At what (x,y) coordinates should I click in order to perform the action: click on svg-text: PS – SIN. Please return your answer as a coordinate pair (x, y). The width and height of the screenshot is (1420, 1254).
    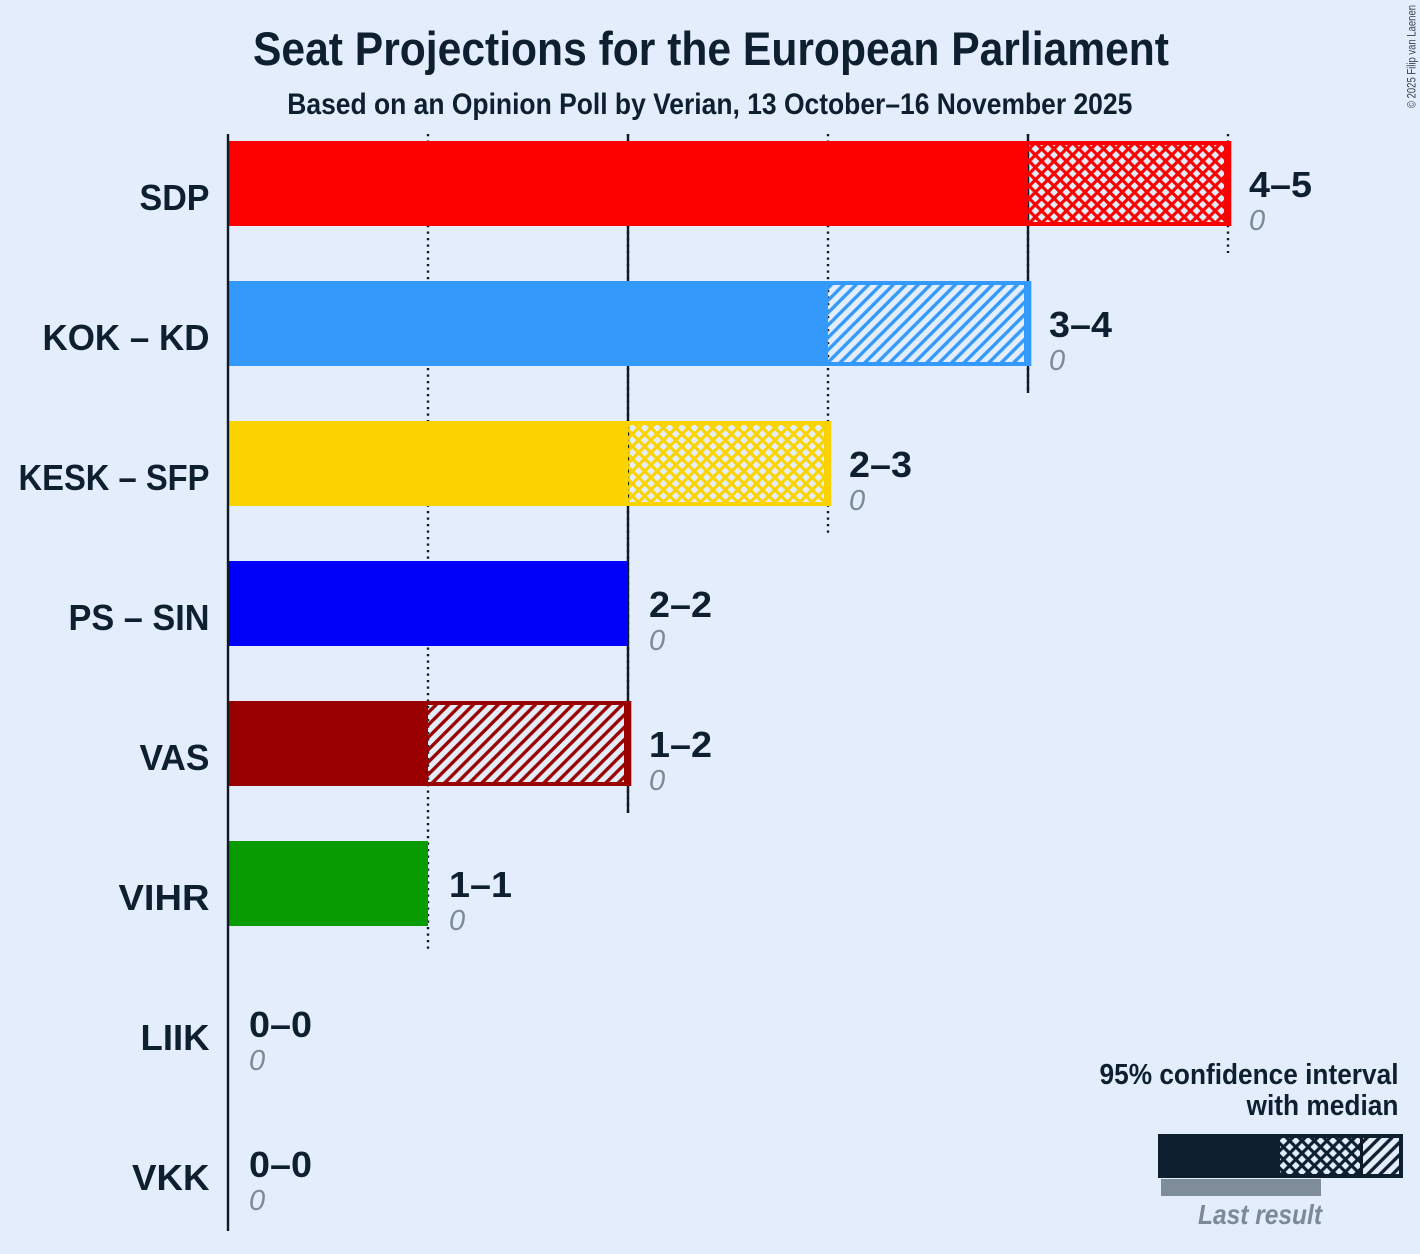
    Looking at the image, I should click on (139, 617).